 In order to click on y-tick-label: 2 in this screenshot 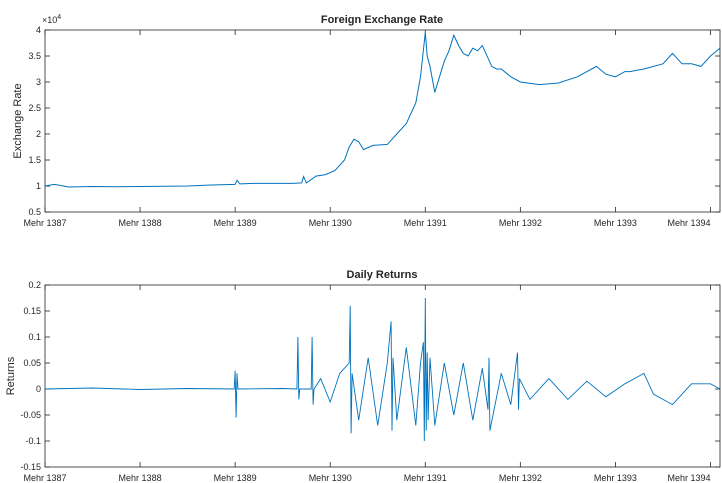, I will do `click(38, 134)`.